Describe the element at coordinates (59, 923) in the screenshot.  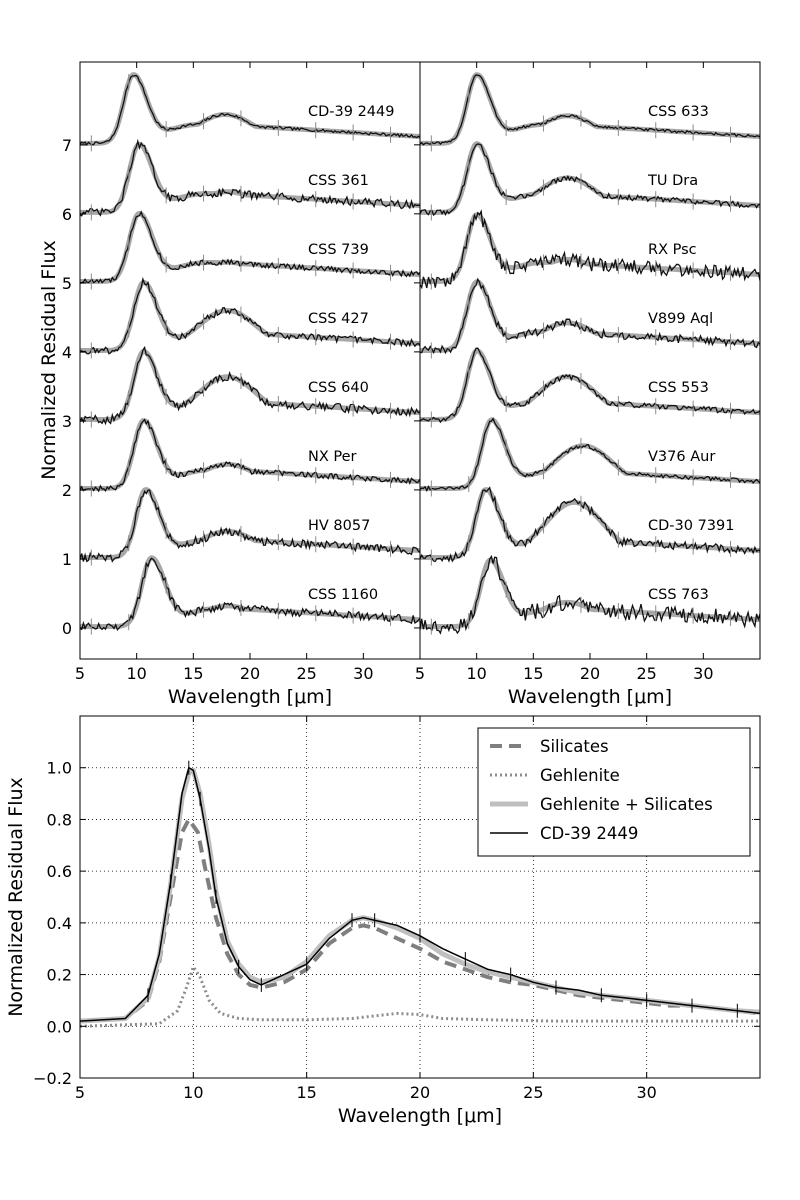
I see `bottom-ytick-label: 0.4` at that location.